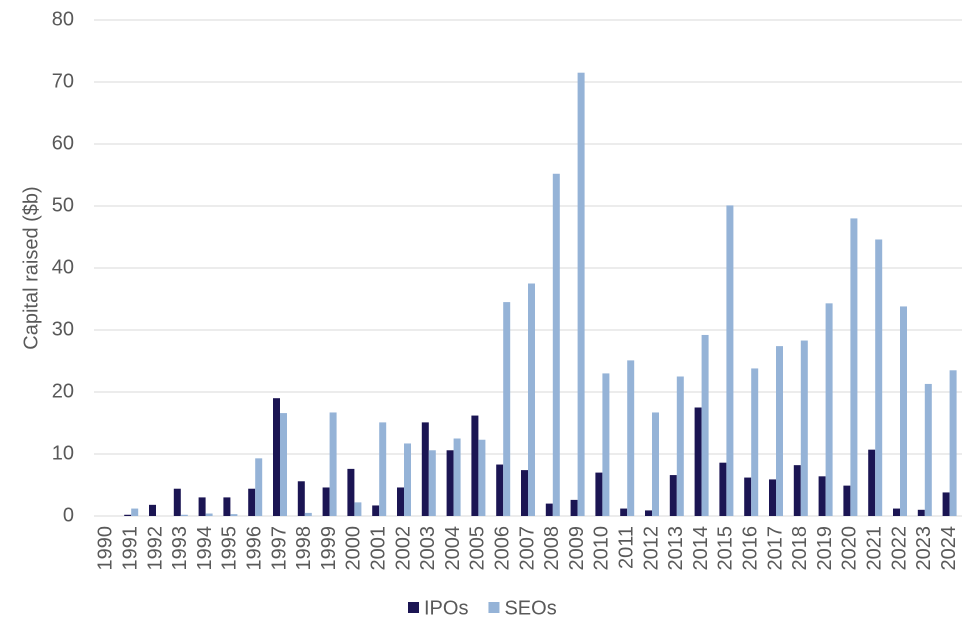  What do you see at coordinates (502, 548) in the screenshot?
I see `x-tick-label: 2006` at bounding box center [502, 548].